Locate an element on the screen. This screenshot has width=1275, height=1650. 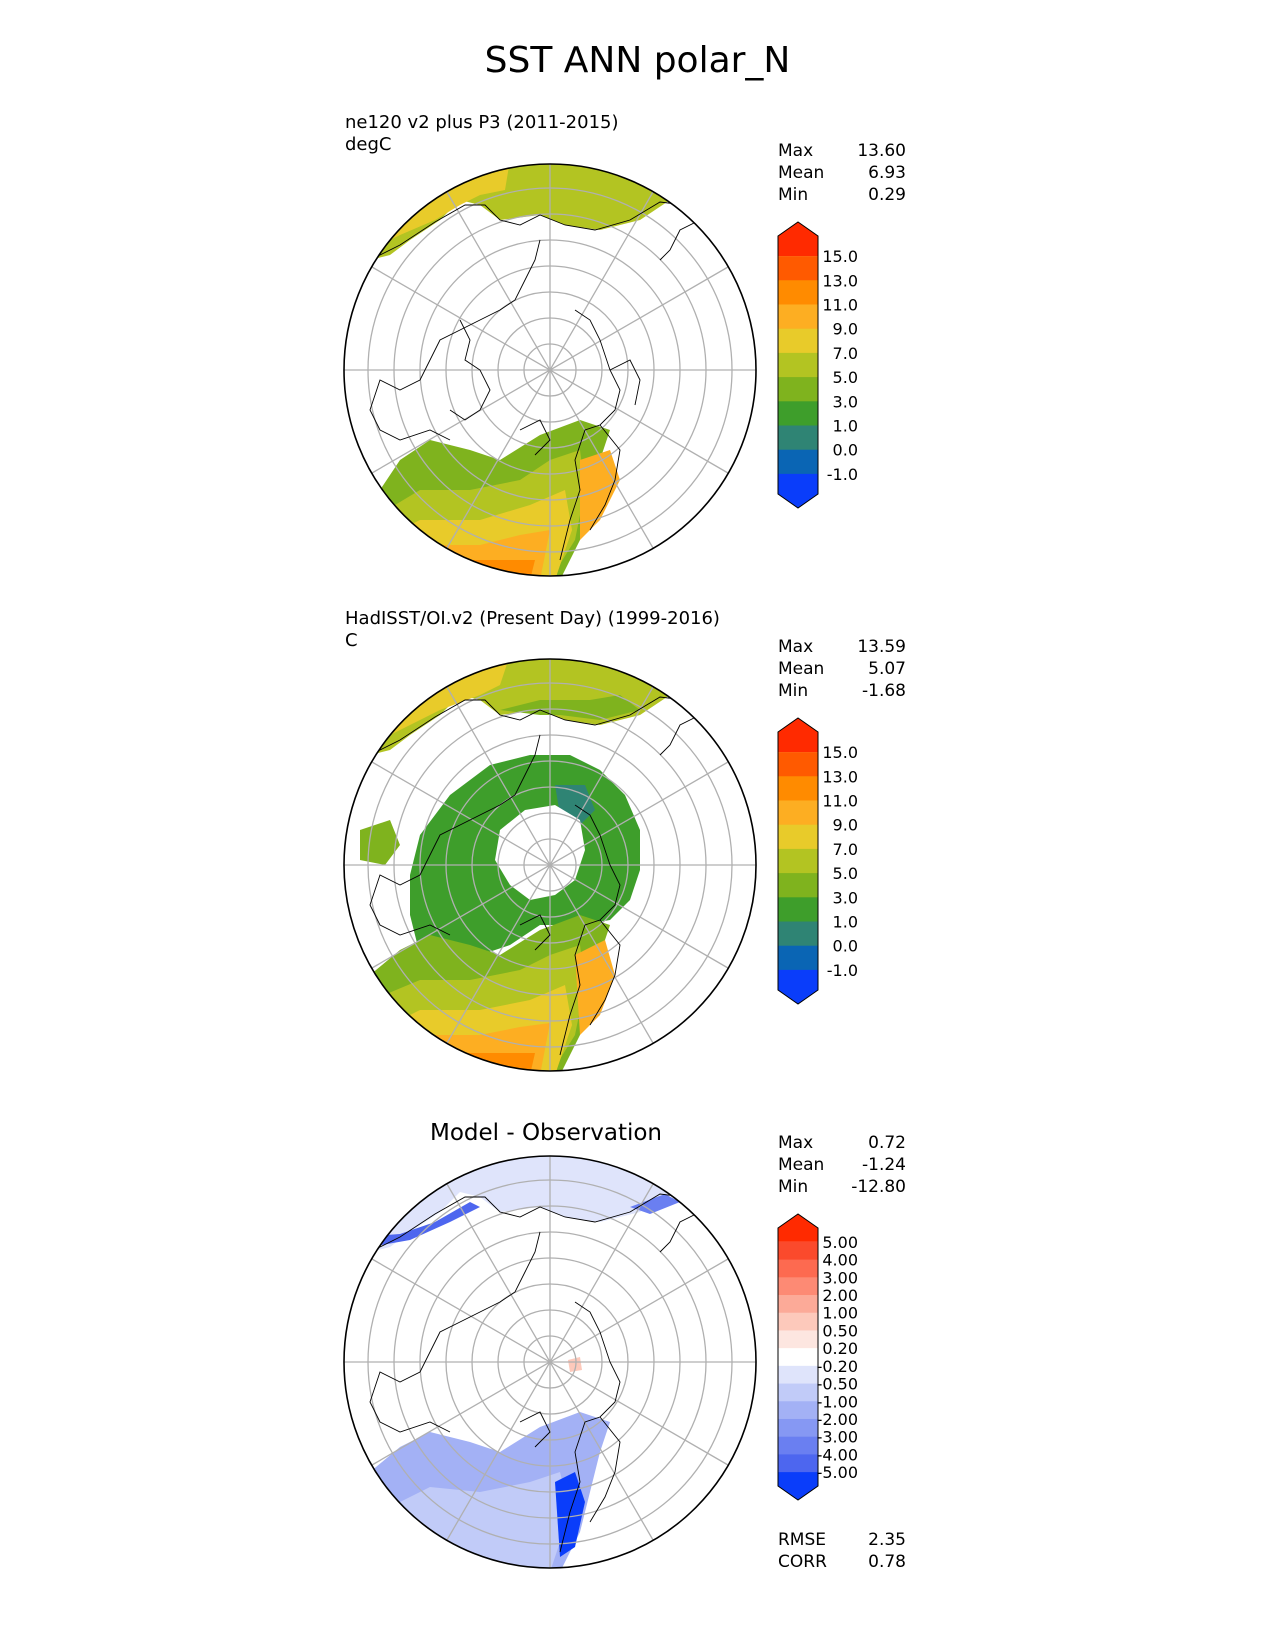
colorbar-tick-label: -0.20 is located at coordinates (837, 1366).